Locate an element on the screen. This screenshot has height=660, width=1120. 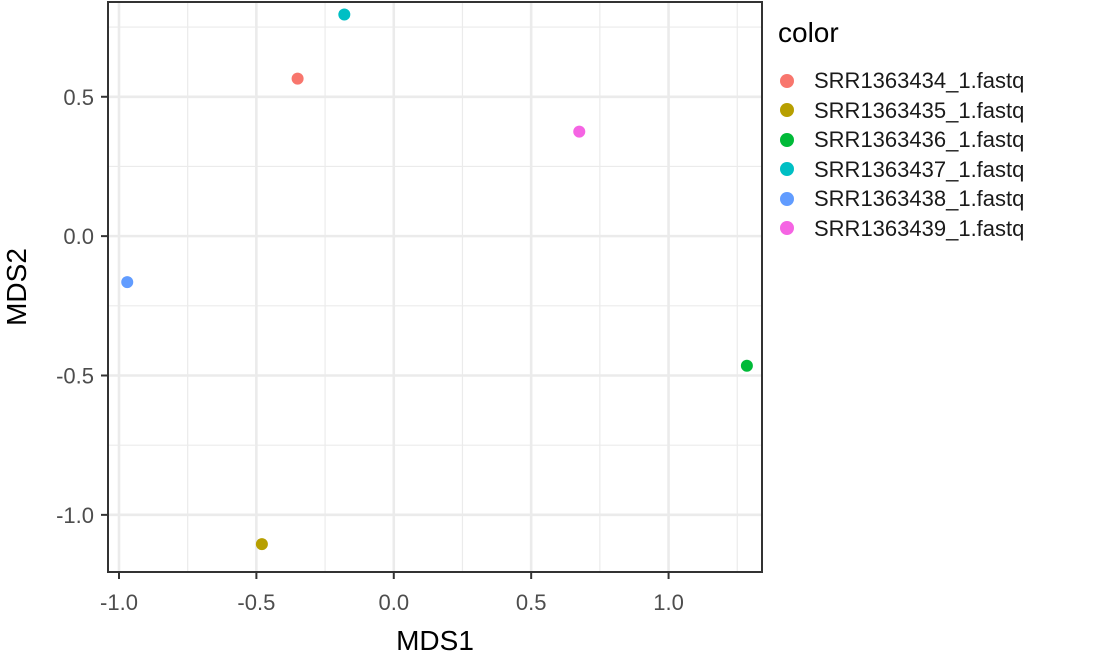
legend-label: SRR1363434_1.fastq is located at coordinates (919, 81).